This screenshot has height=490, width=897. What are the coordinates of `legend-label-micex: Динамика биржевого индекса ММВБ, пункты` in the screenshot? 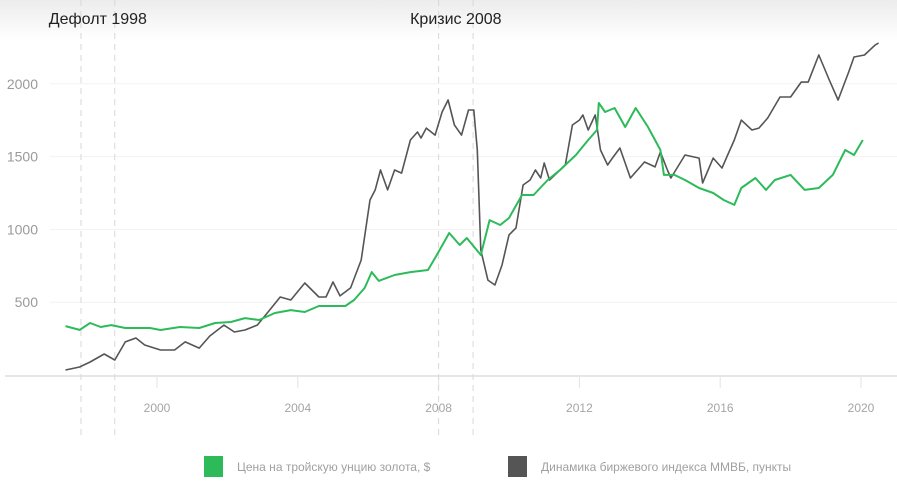 It's located at (666, 466).